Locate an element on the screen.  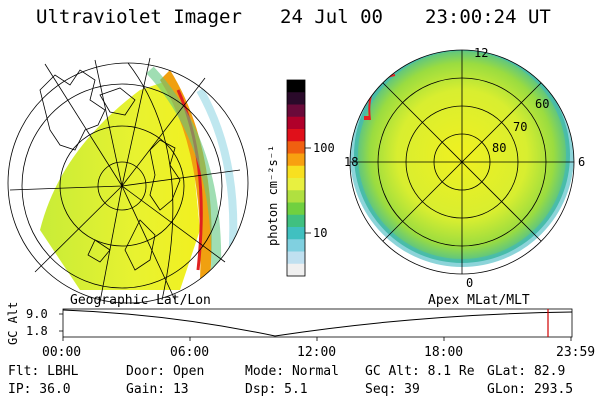
timeline-xtick-2359: 23:59 is located at coordinates (576, 352).